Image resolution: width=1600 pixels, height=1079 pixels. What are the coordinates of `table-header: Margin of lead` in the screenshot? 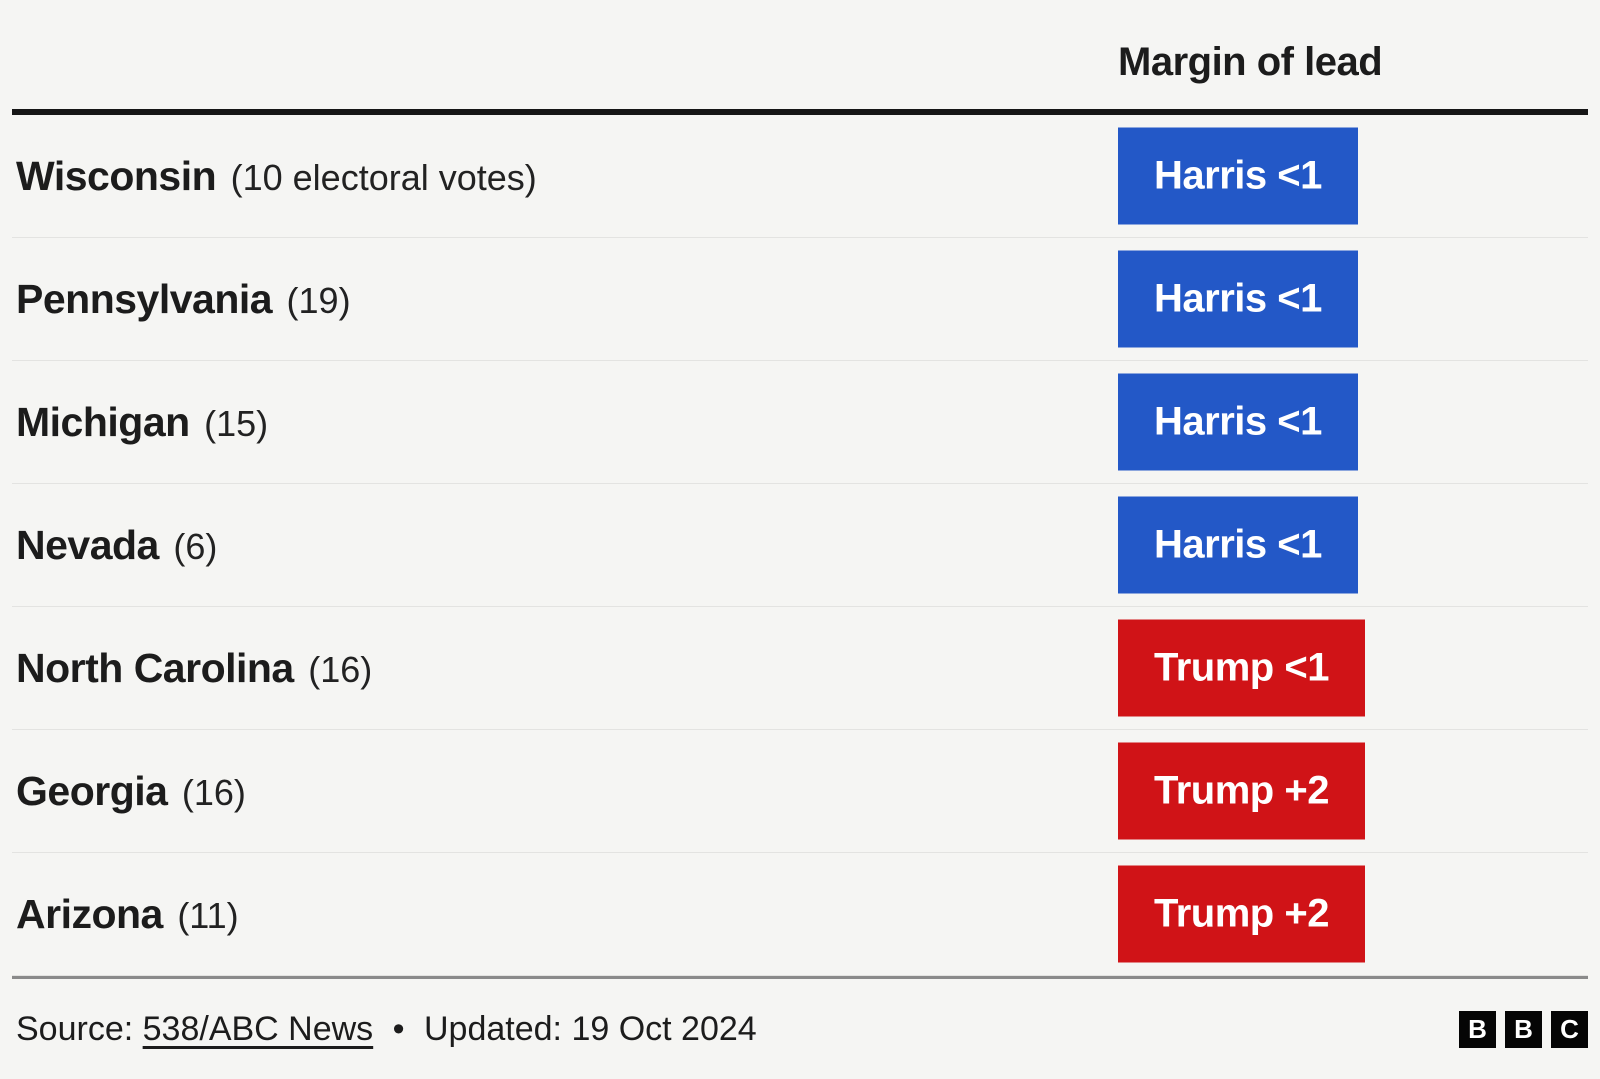 It's located at (800, 57).